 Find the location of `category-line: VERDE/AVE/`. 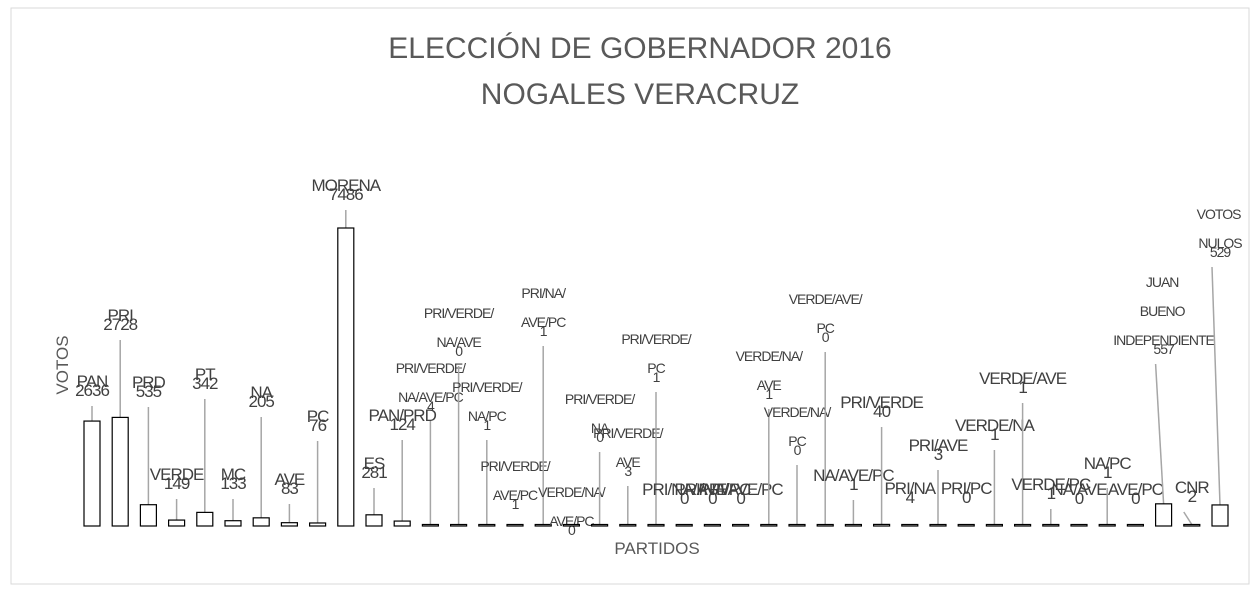

category-line: VERDE/AVE/ is located at coordinates (826, 299).